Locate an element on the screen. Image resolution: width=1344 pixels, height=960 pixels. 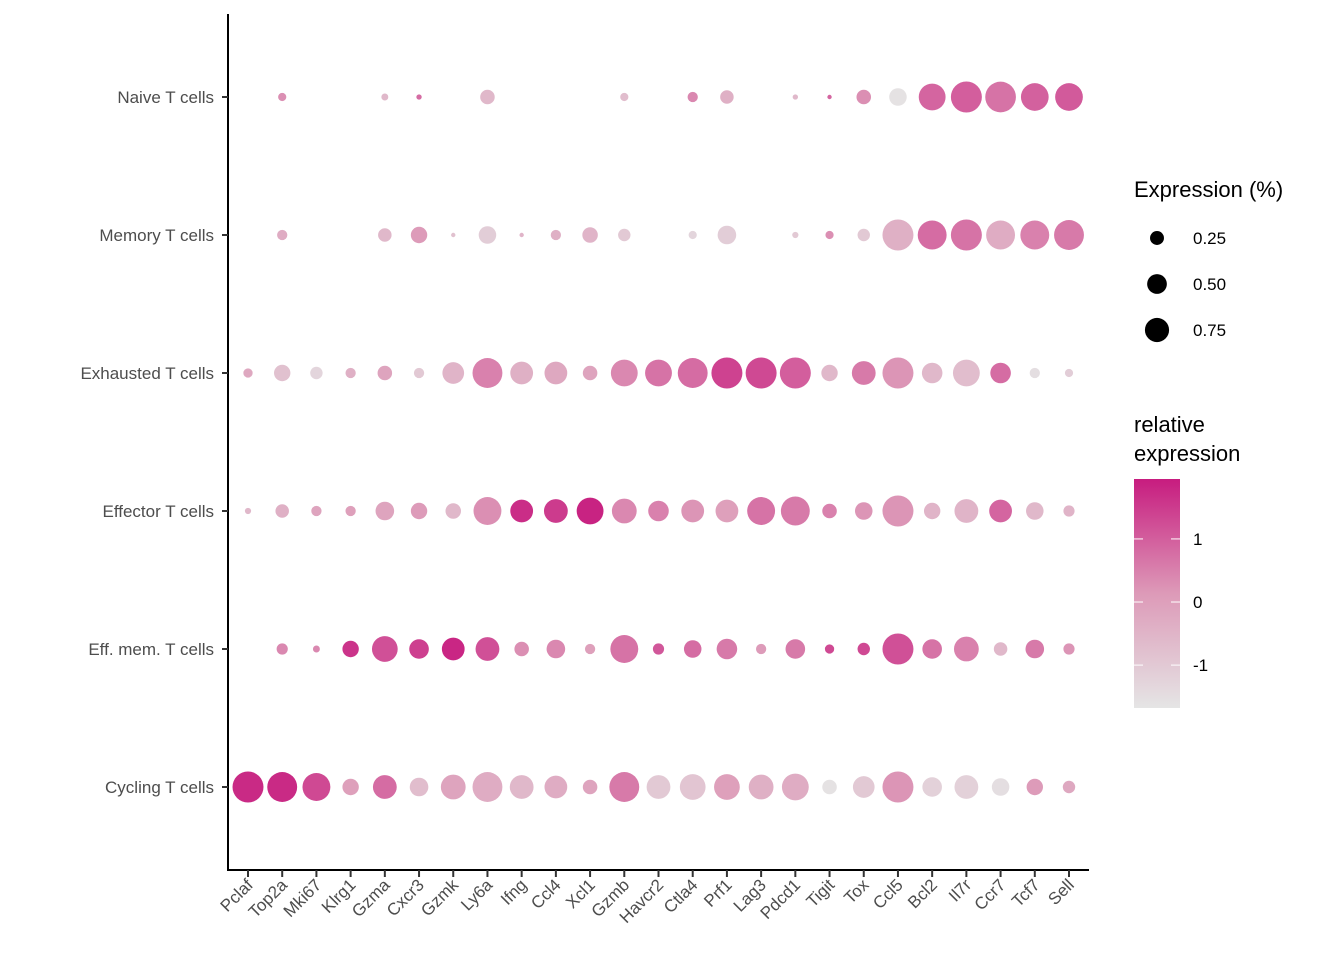
x-tick-label: Ccr7 is located at coordinates (990, 894).